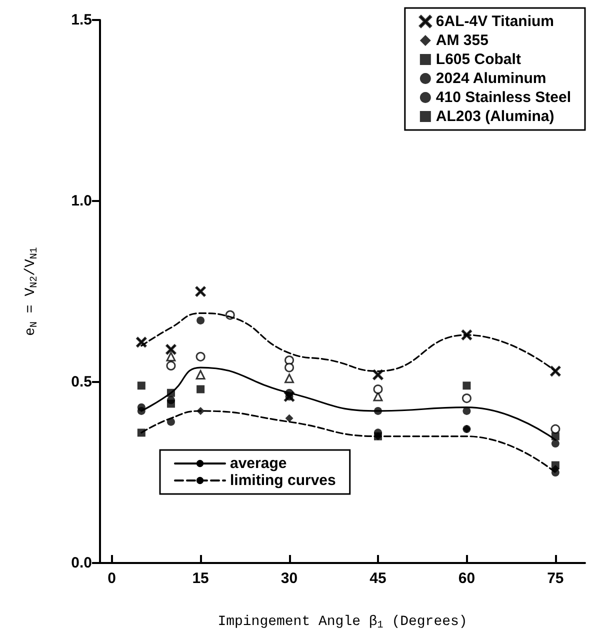 This screenshot has height=643, width=615. I want to click on x-tick-label: 45, so click(378, 578).